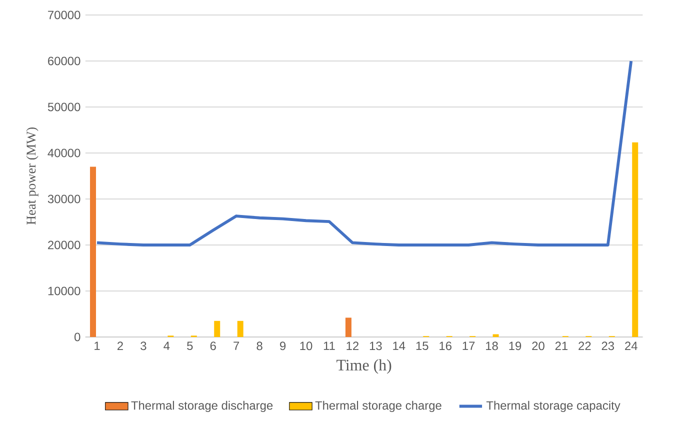 The height and width of the screenshot is (434, 676). Describe the element at coordinates (64, 245) in the screenshot. I see `y-tick-label: 20000` at that location.